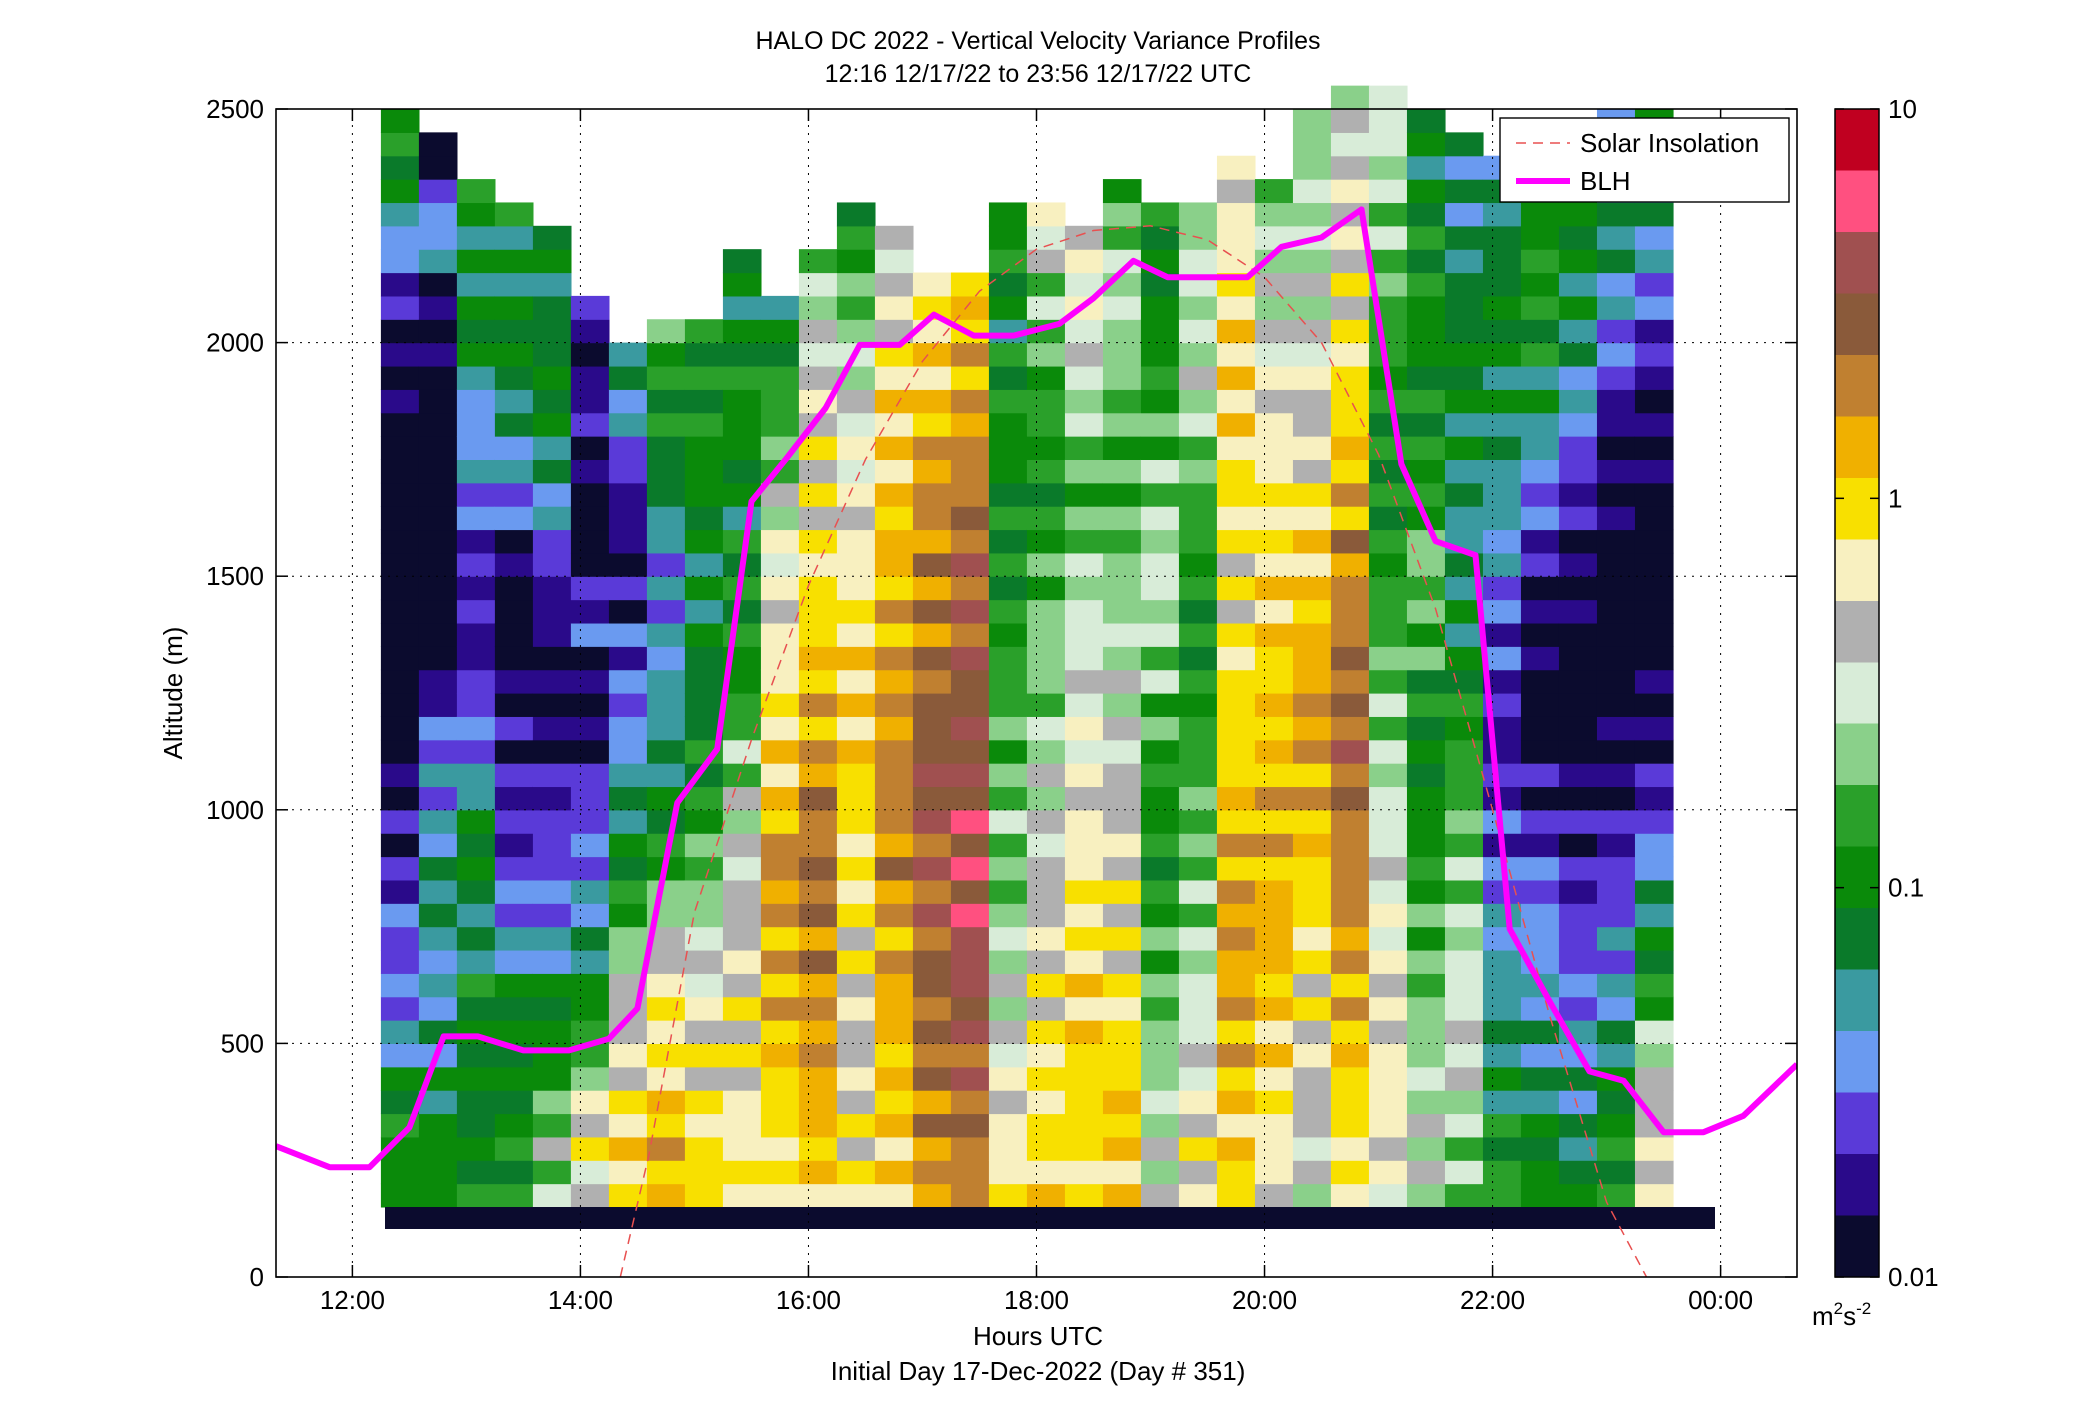 The height and width of the screenshot is (1425, 2098). What do you see at coordinates (235, 109) in the screenshot?
I see `y-tick-label: 2500` at bounding box center [235, 109].